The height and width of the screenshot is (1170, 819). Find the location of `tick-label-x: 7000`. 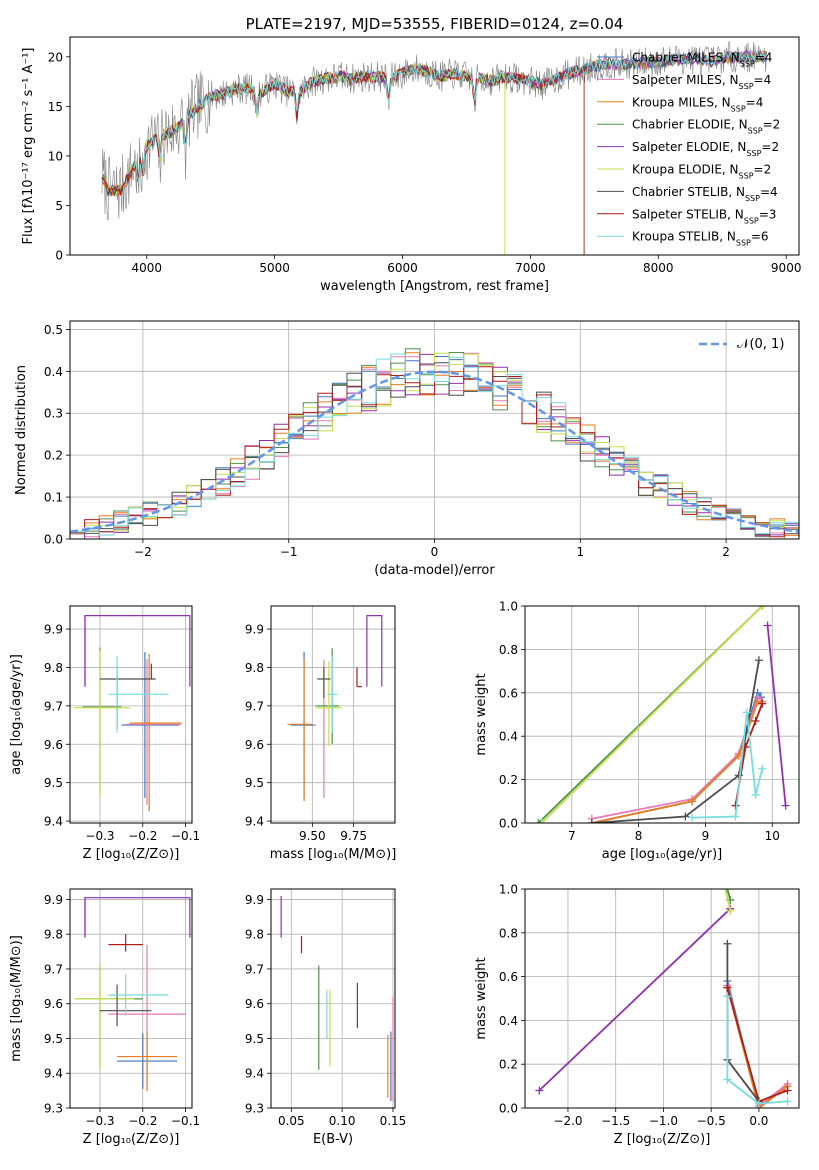

tick-label-x: 7000 is located at coordinates (530, 268).